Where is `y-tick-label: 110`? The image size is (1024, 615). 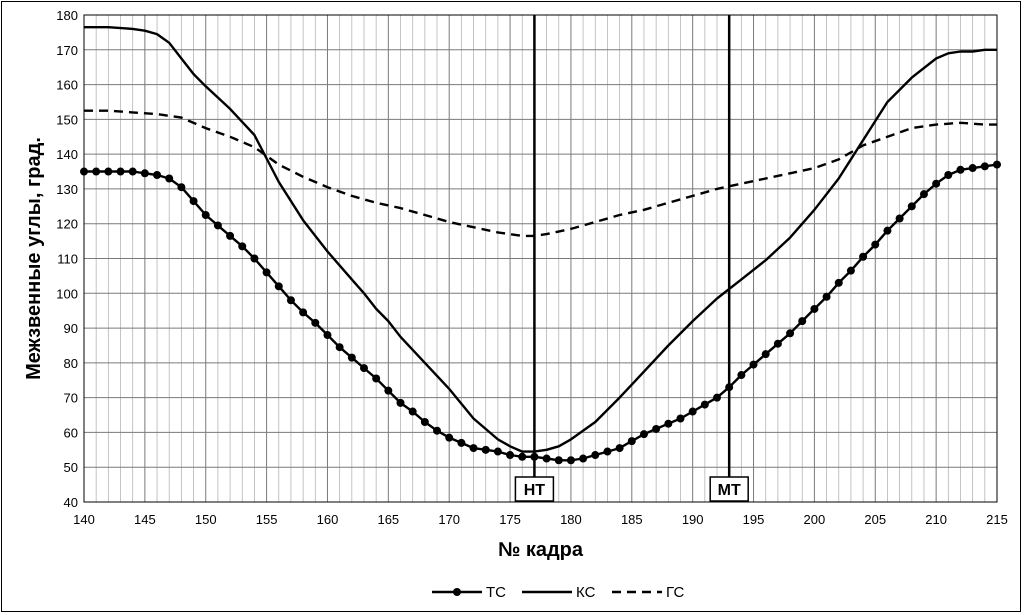 y-tick-label: 110 is located at coordinates (67, 259).